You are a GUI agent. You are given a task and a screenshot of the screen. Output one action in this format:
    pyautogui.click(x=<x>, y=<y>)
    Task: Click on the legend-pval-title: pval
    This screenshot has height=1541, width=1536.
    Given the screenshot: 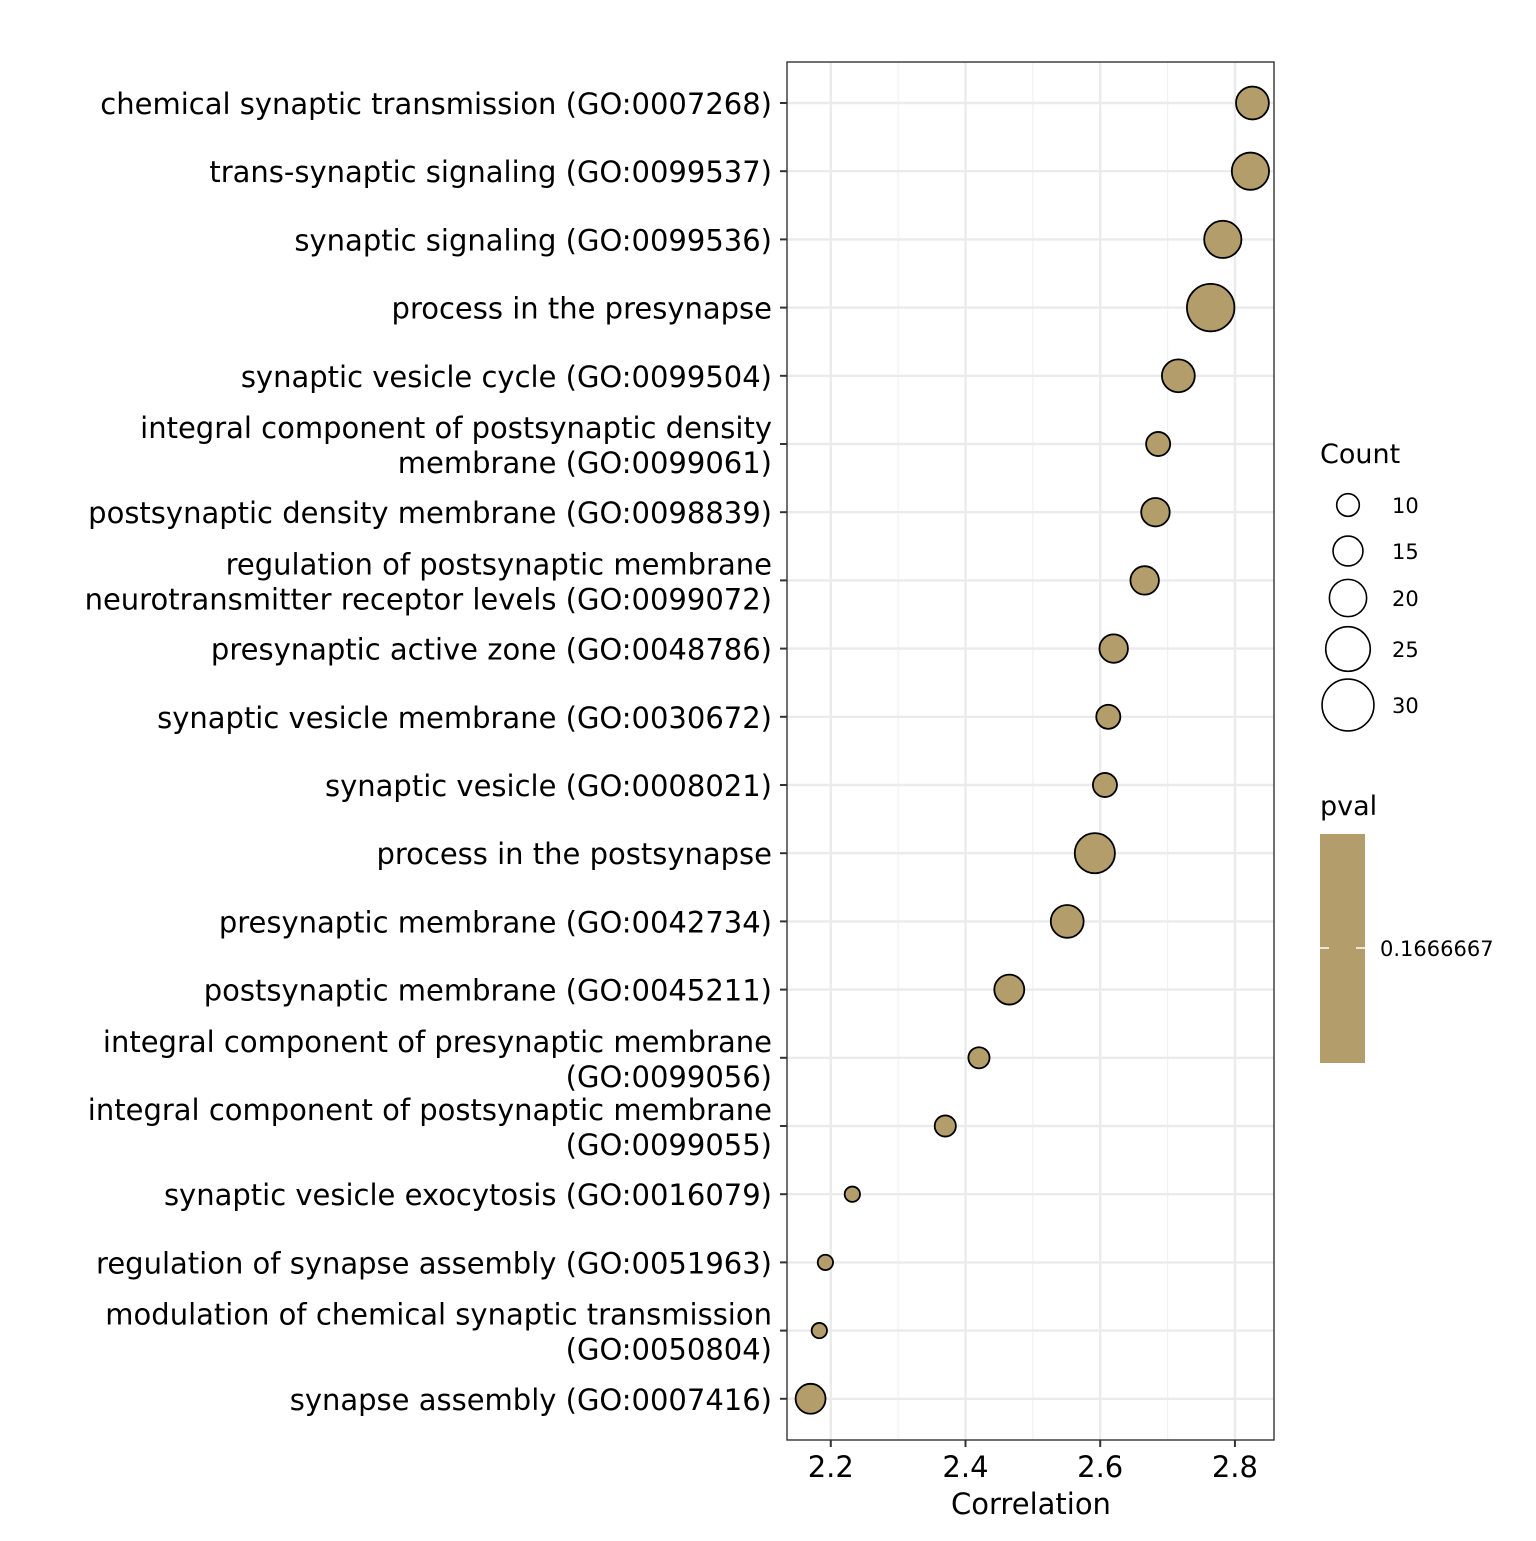 What is the action you would take?
    pyautogui.click(x=1348, y=806)
    